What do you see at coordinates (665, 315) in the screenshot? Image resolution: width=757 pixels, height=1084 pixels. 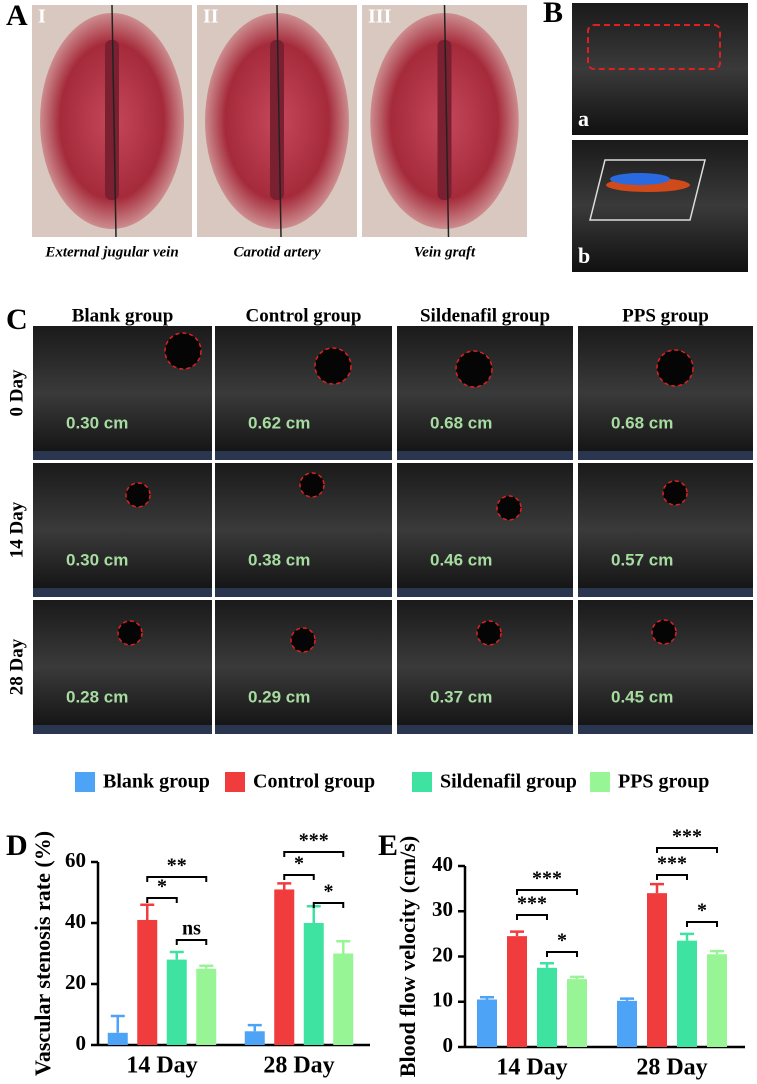 I see `column-header: PPS group` at bounding box center [665, 315].